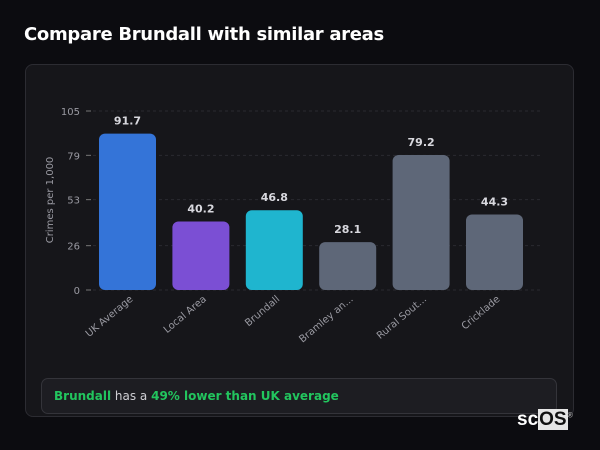 Image resolution: width=600 pixels, height=450 pixels. What do you see at coordinates (73, 247) in the screenshot?
I see `y-tick-label: 26` at bounding box center [73, 247].